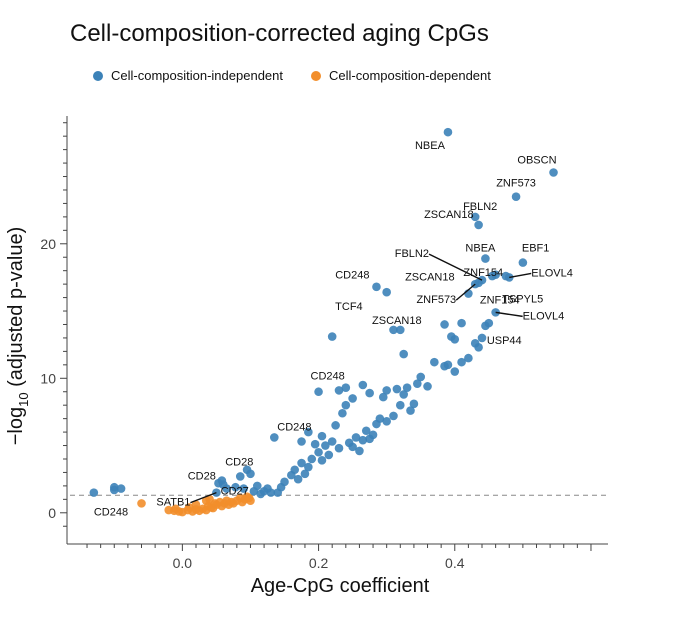 The width and height of the screenshot is (685, 641). What do you see at coordinates (173, 503) in the screenshot?
I see `gene-label: SATB1` at bounding box center [173, 503].